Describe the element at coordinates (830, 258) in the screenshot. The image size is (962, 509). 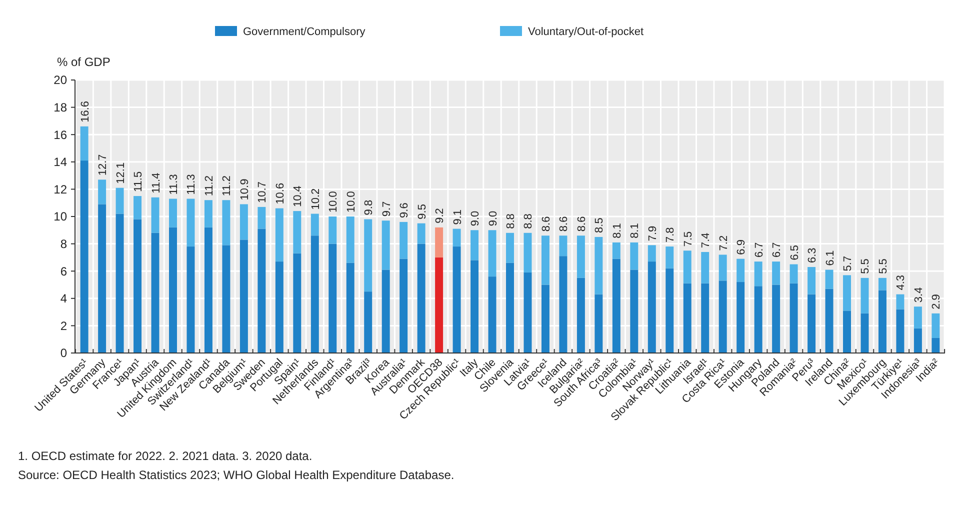
I see `total-label: 6.1` at that location.